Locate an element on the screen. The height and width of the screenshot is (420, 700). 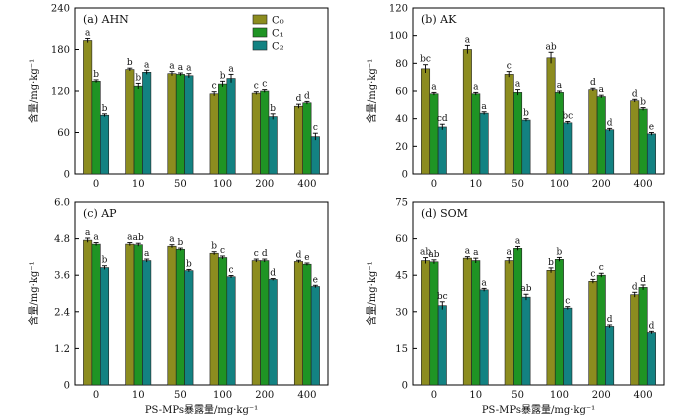
plot-frame is located at coordinates (538, 91).